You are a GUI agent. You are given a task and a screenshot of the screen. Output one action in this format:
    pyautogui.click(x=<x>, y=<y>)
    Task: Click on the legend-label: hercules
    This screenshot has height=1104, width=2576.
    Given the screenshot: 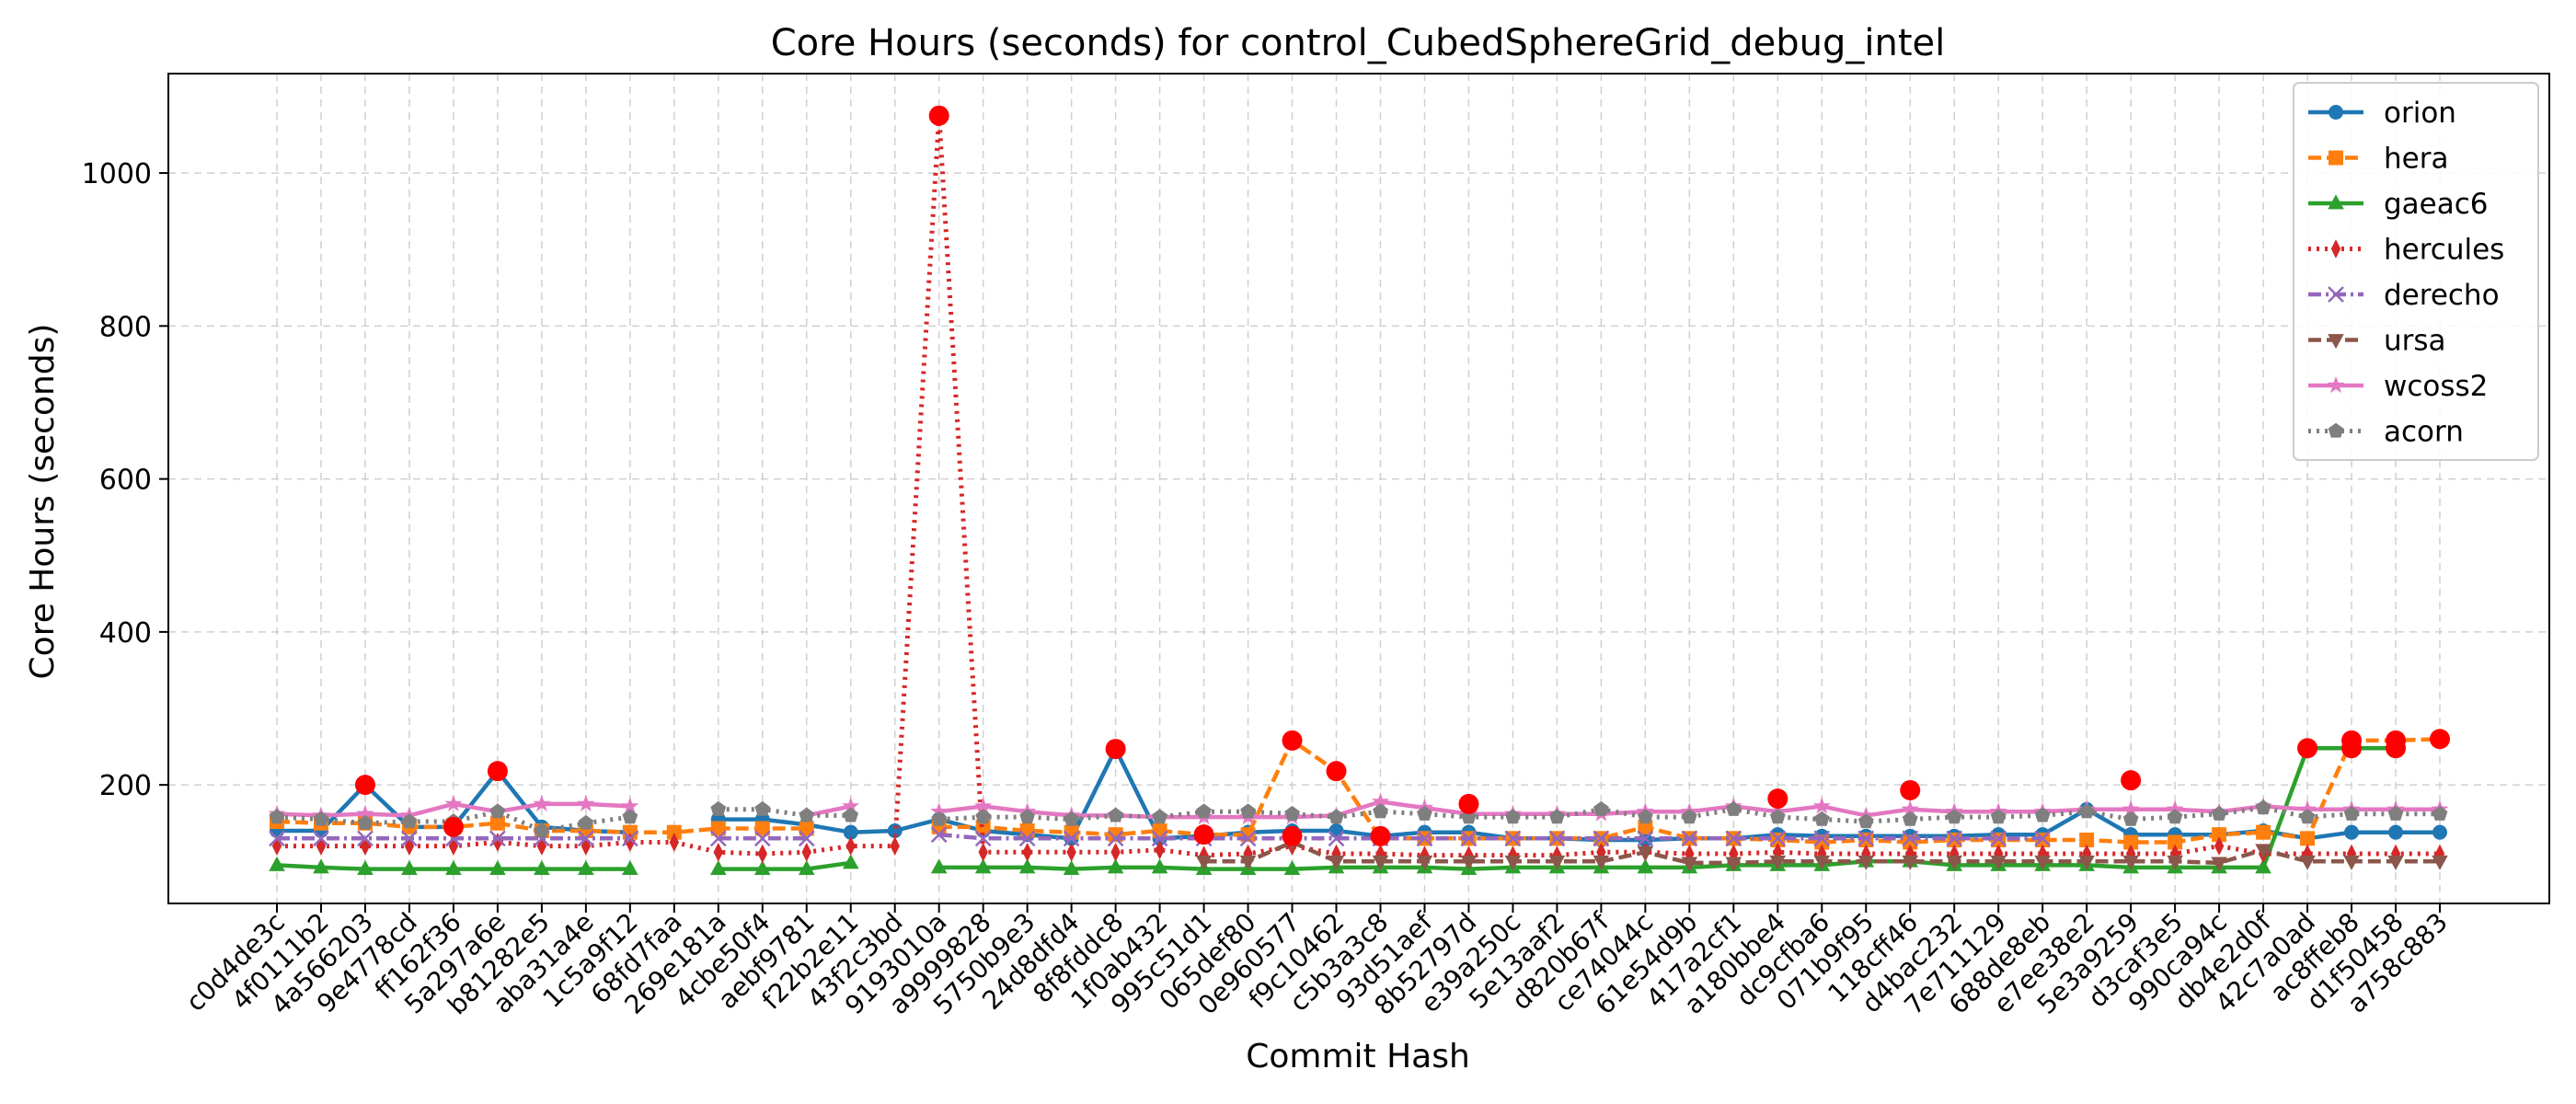 What is the action you would take?
    pyautogui.click(x=2444, y=251)
    